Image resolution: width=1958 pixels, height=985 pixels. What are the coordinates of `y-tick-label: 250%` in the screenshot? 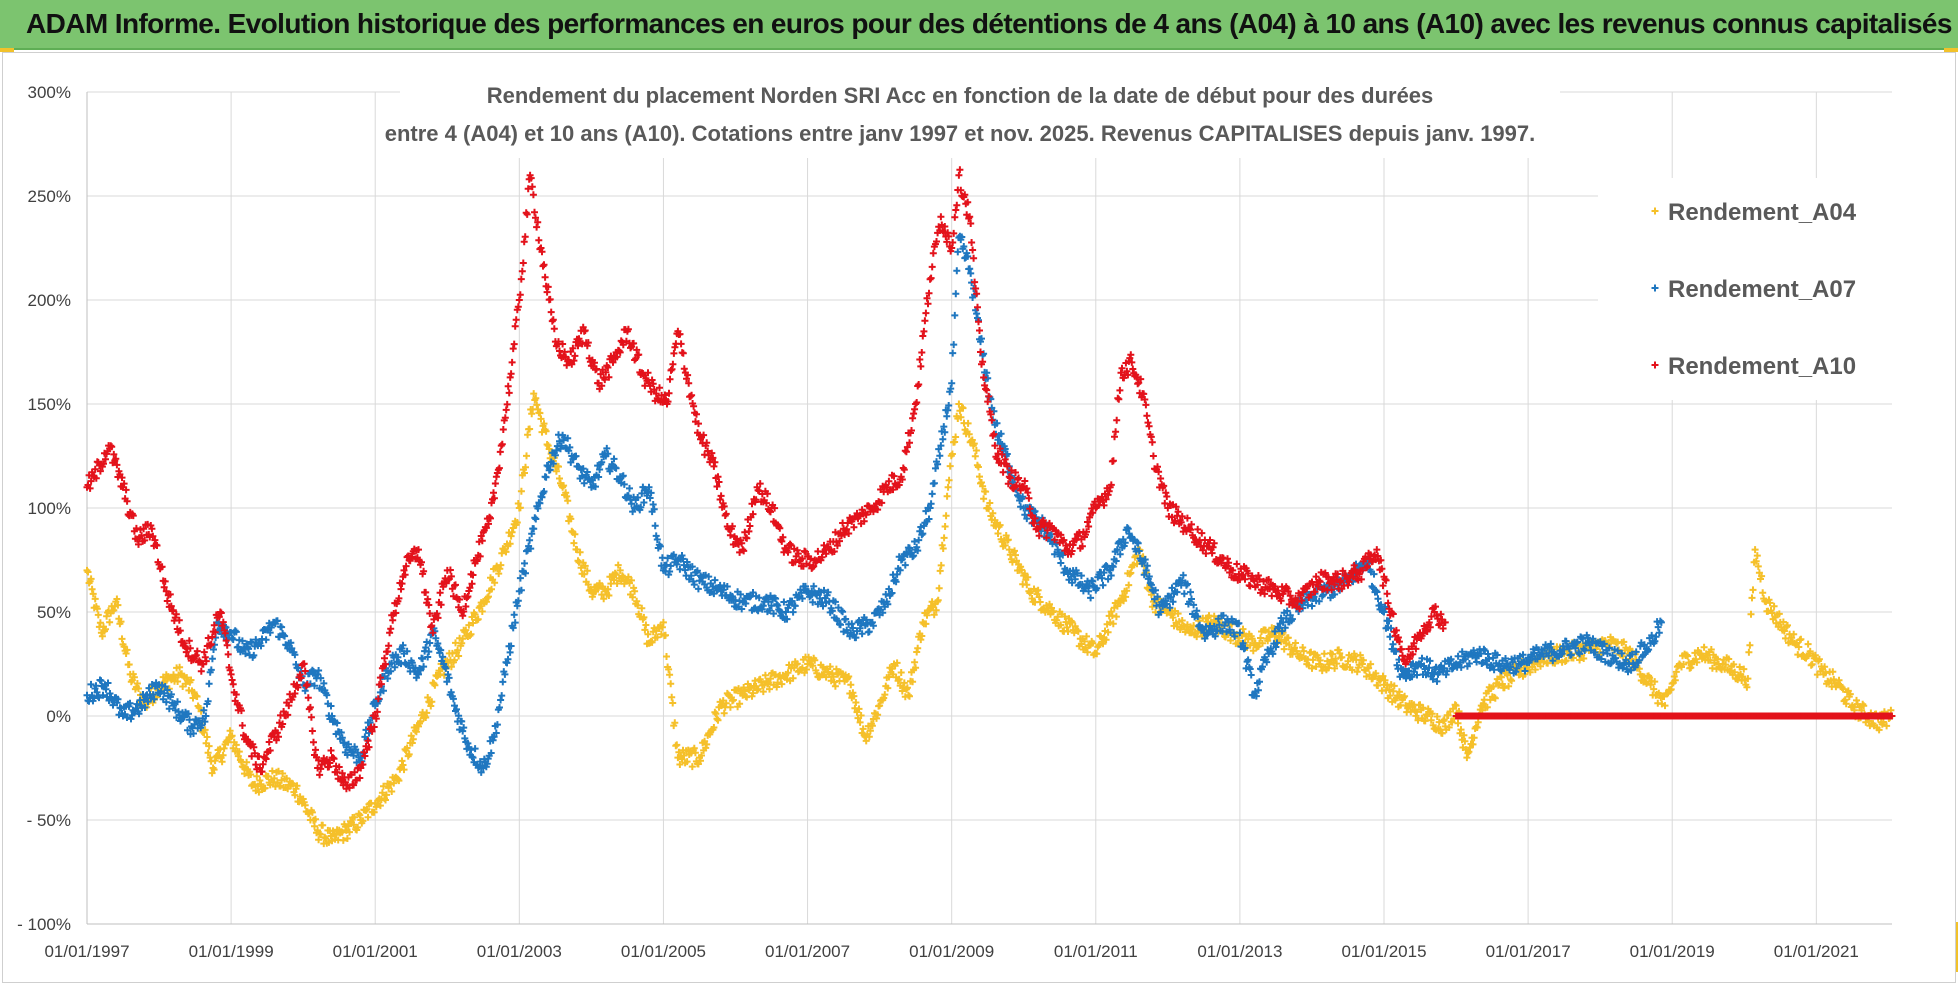 It's located at (49, 196).